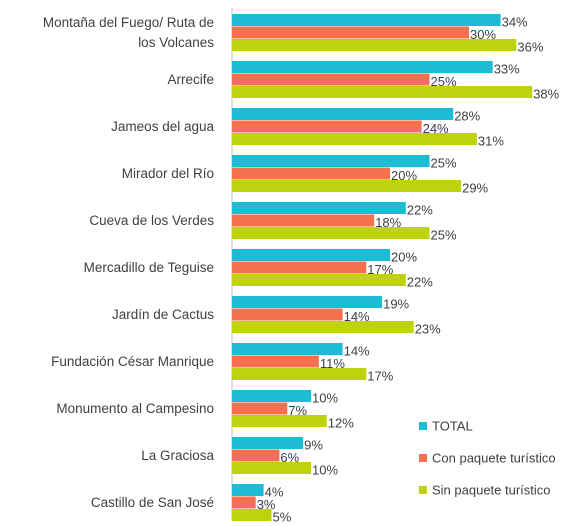 The image size is (587, 526). Describe the element at coordinates (151, 220) in the screenshot. I see `category-label: Cueva de los Verdes` at that location.